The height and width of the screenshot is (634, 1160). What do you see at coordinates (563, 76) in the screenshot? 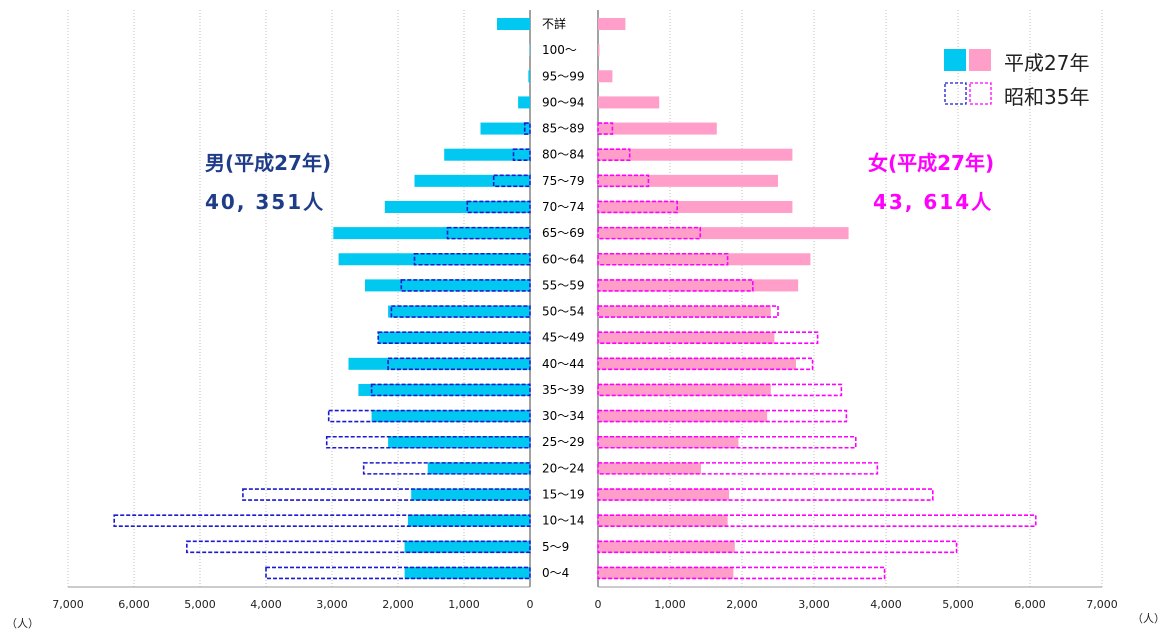
I see `age-label-2: 95～99` at bounding box center [563, 76].